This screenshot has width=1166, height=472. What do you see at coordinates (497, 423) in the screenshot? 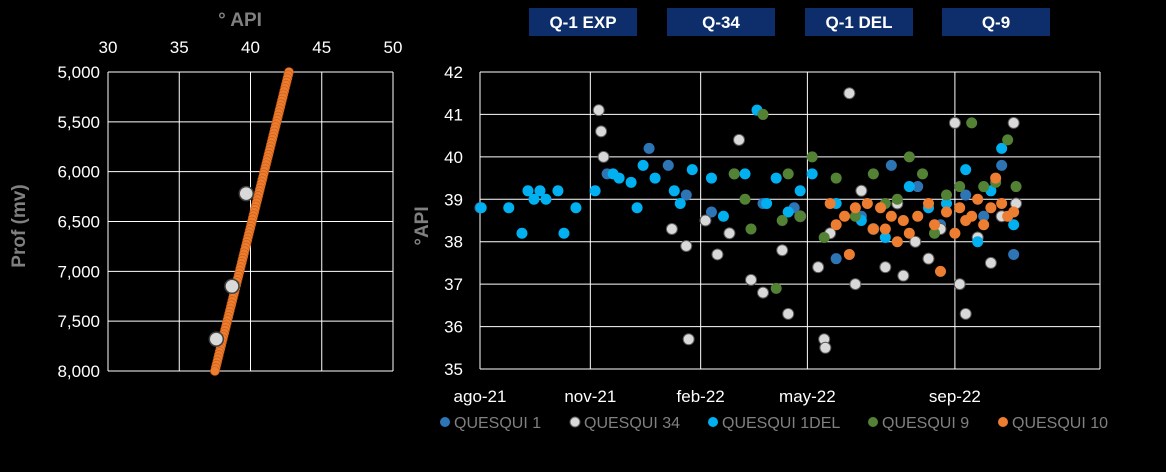
I see `legend-label: QUESQUI 1` at bounding box center [497, 423].